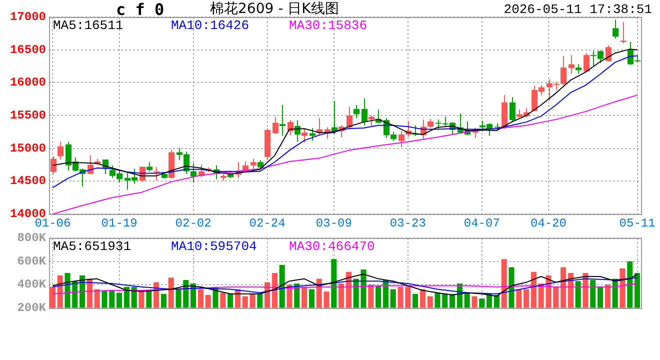 The image size is (660, 360). I want to click on y-tick-label: 800K, so click(32, 238).